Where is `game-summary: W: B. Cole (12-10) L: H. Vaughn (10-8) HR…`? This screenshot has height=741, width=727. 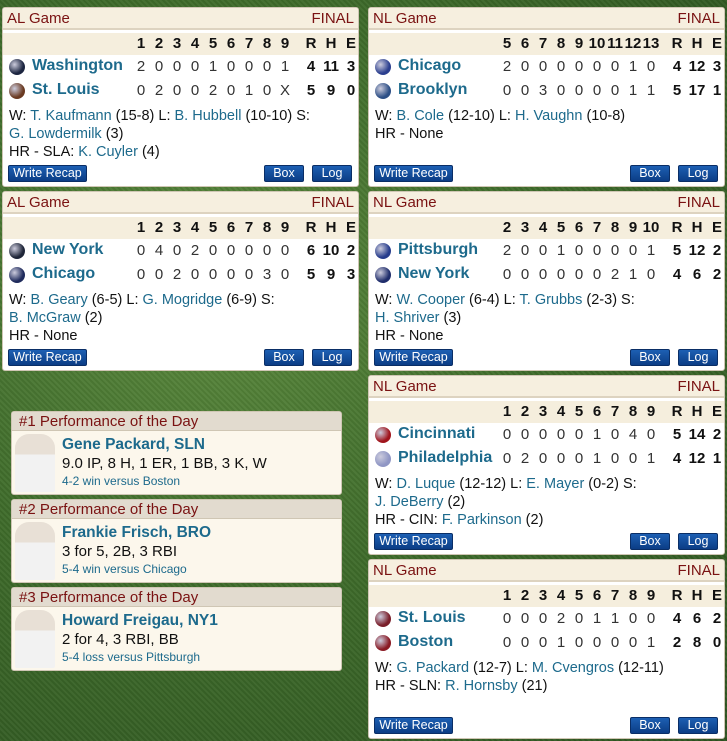 game-summary: W: B. Cole (12-10) L: H. Vaughn (10-8) HR… is located at coordinates (546, 123).